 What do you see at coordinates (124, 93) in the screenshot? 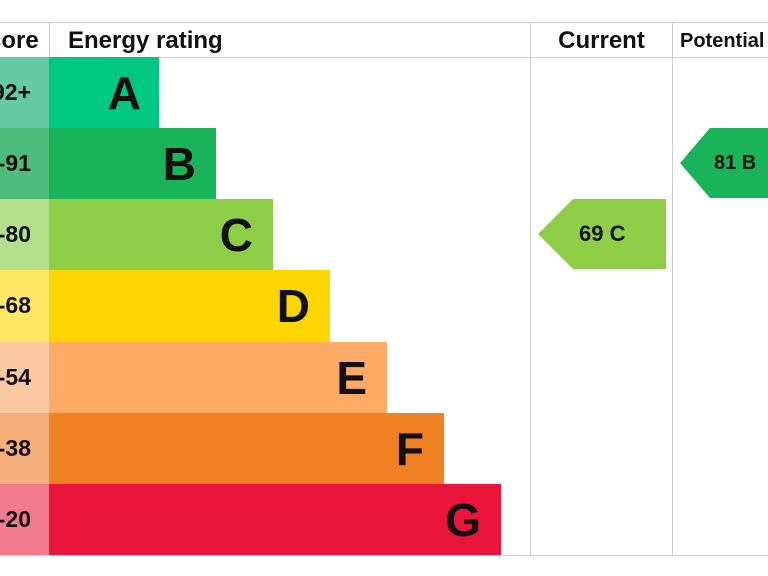
I see `rating-letter: A` at bounding box center [124, 93].